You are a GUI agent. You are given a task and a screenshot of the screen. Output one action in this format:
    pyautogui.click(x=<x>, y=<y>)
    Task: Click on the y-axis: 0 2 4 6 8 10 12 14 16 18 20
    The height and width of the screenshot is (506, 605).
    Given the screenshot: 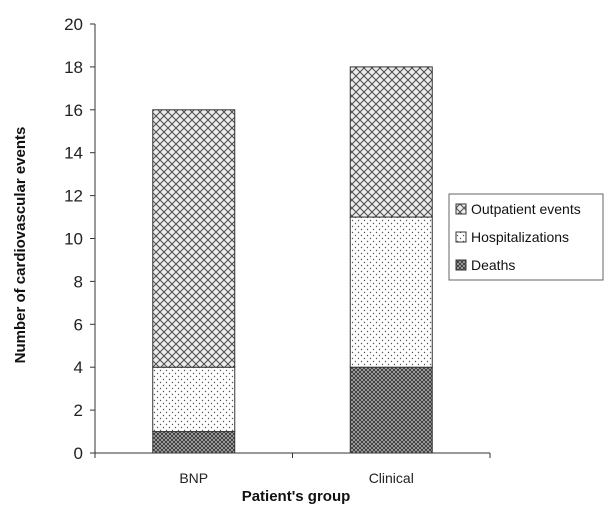 What is the action you would take?
    pyautogui.click(x=80, y=239)
    